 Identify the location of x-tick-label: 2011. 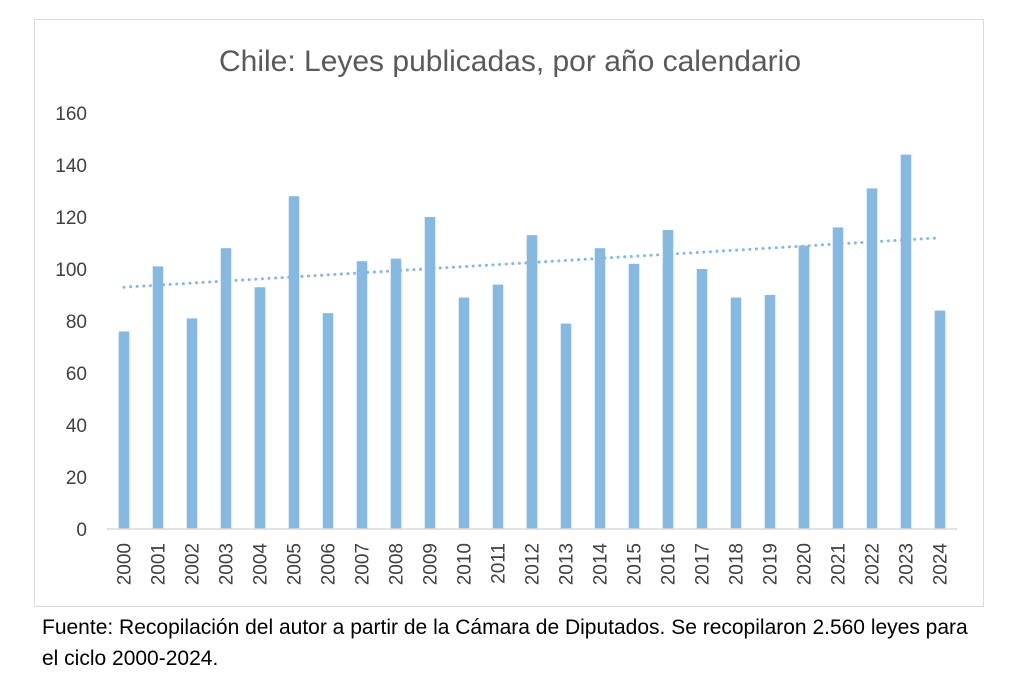
(499, 563).